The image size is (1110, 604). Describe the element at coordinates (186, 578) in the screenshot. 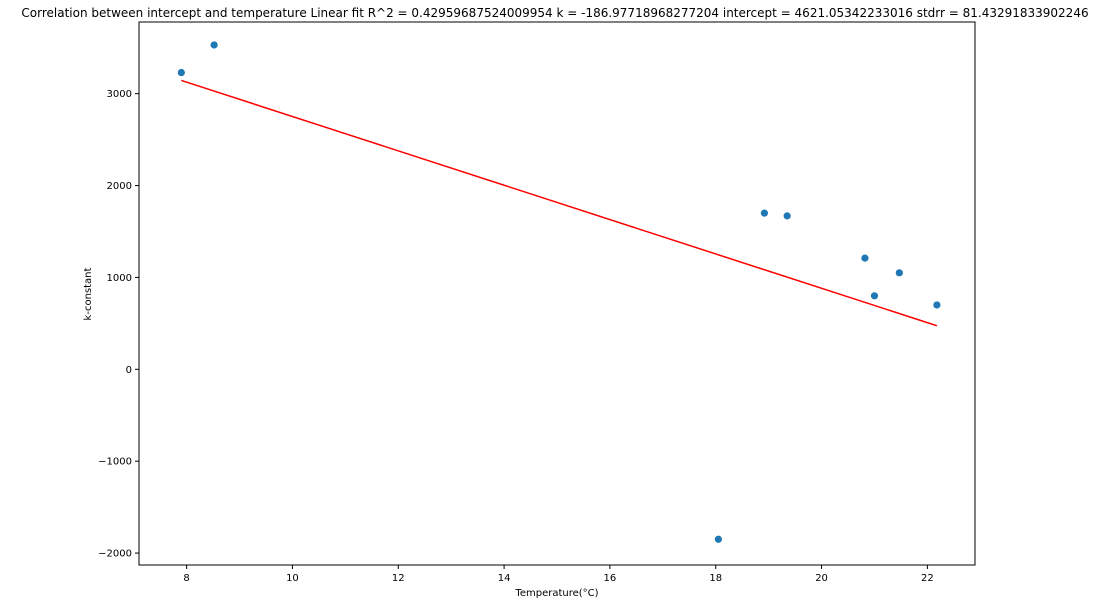

I see `x-tick-label: 8` at that location.